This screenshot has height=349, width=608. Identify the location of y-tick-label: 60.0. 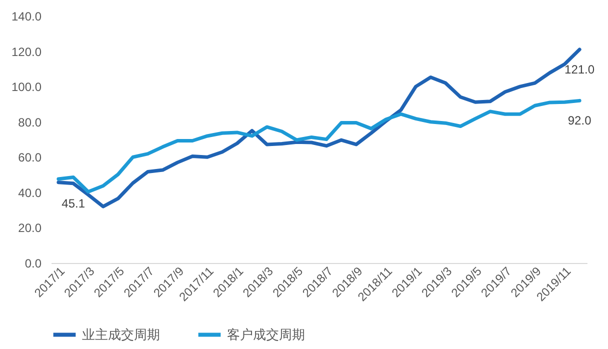
(30, 157).